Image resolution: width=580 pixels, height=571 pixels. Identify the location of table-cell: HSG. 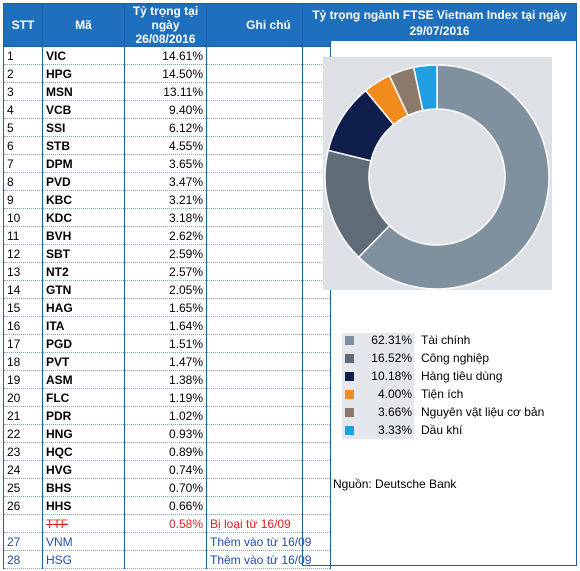
(83, 559).